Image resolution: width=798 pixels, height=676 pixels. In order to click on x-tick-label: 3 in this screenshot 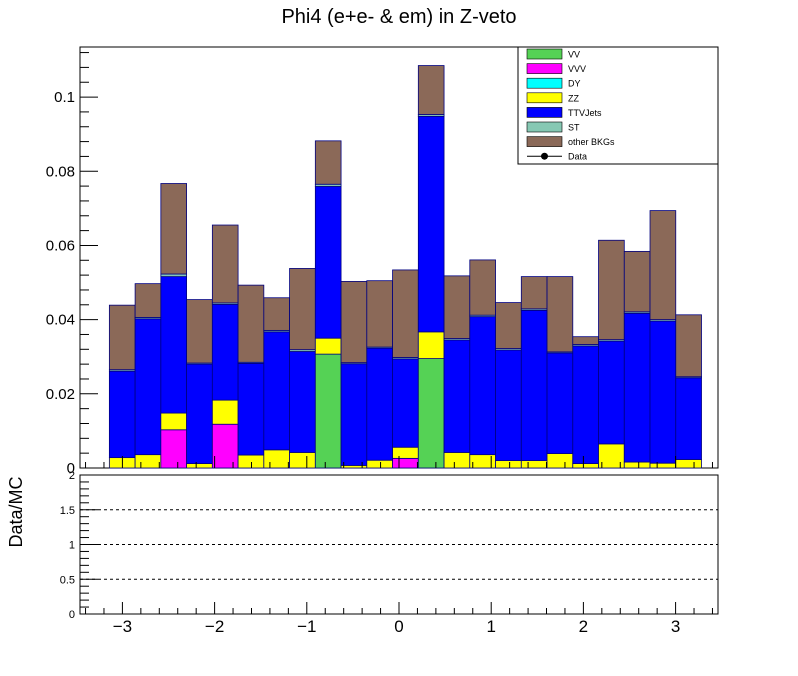, I will do `click(675, 626)`.